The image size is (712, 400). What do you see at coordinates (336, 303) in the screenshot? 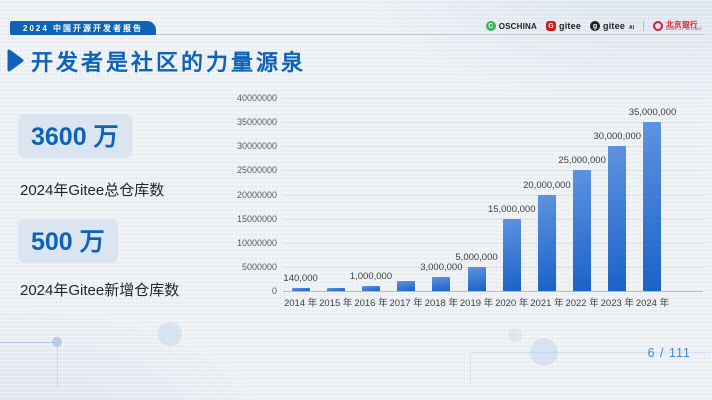
I see `x-tick-label: 2015 年` at bounding box center [336, 303].